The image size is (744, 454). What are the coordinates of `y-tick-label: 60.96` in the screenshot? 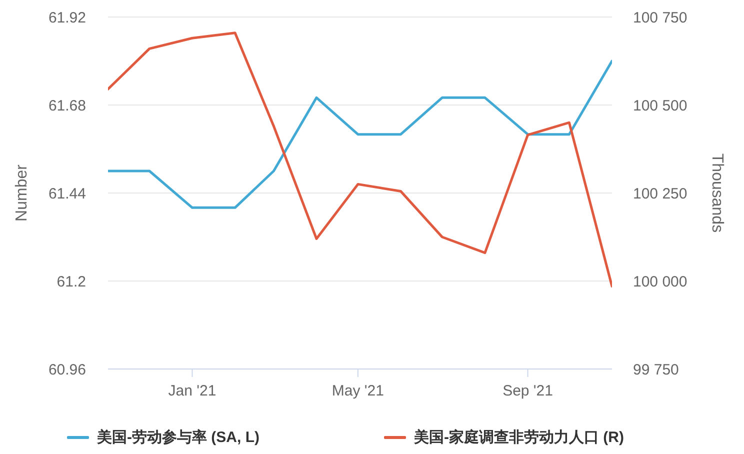 It's located at (67, 369).